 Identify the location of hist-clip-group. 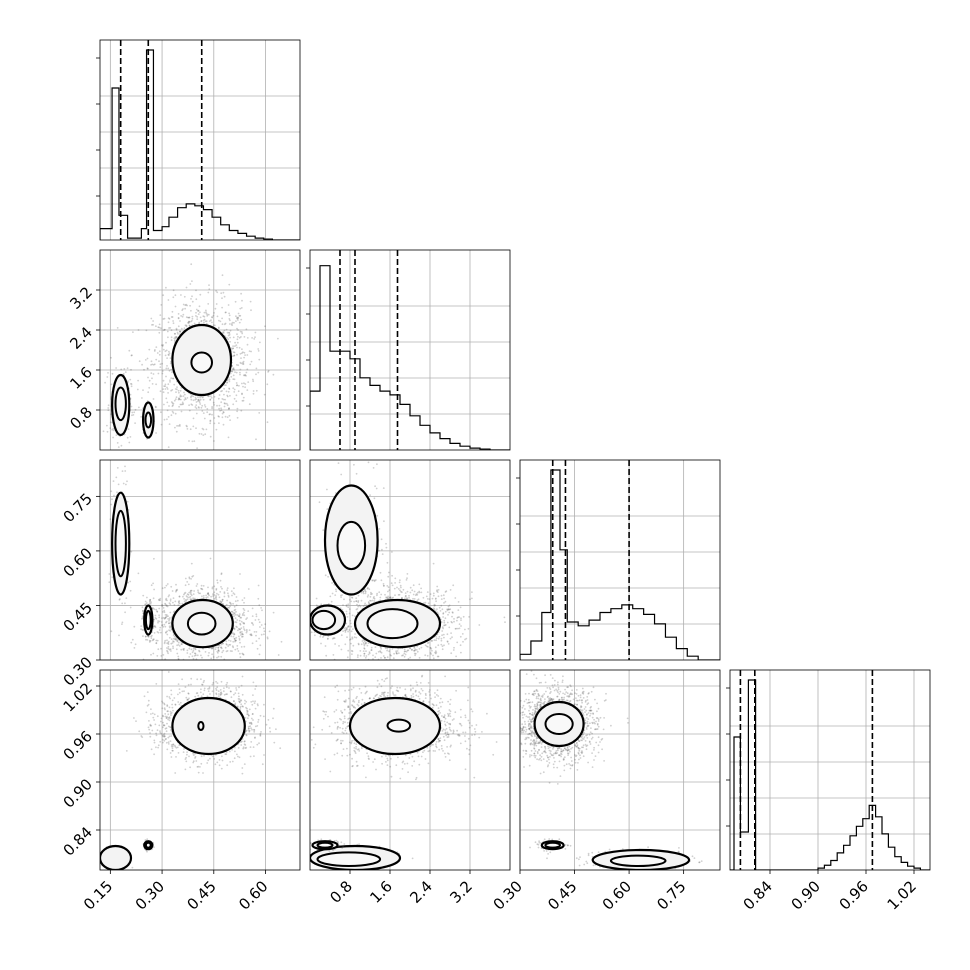
(830, 774).